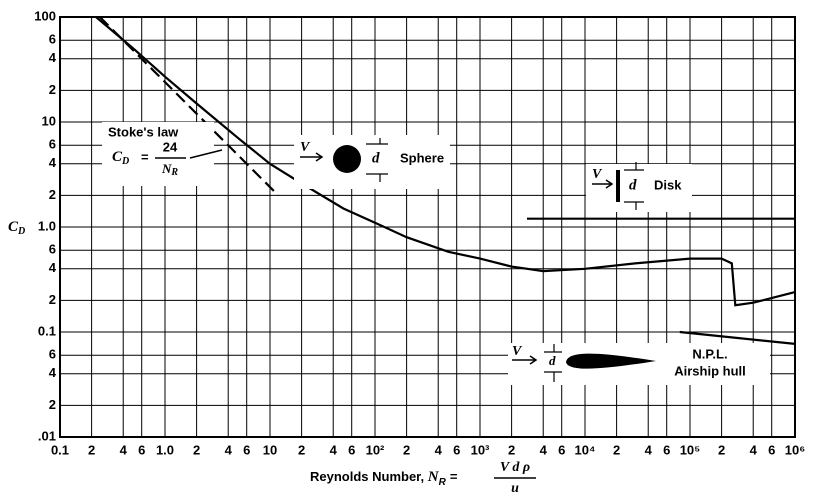 The image size is (816, 497). I want to click on stokes-symbol: CD, so click(120, 158).